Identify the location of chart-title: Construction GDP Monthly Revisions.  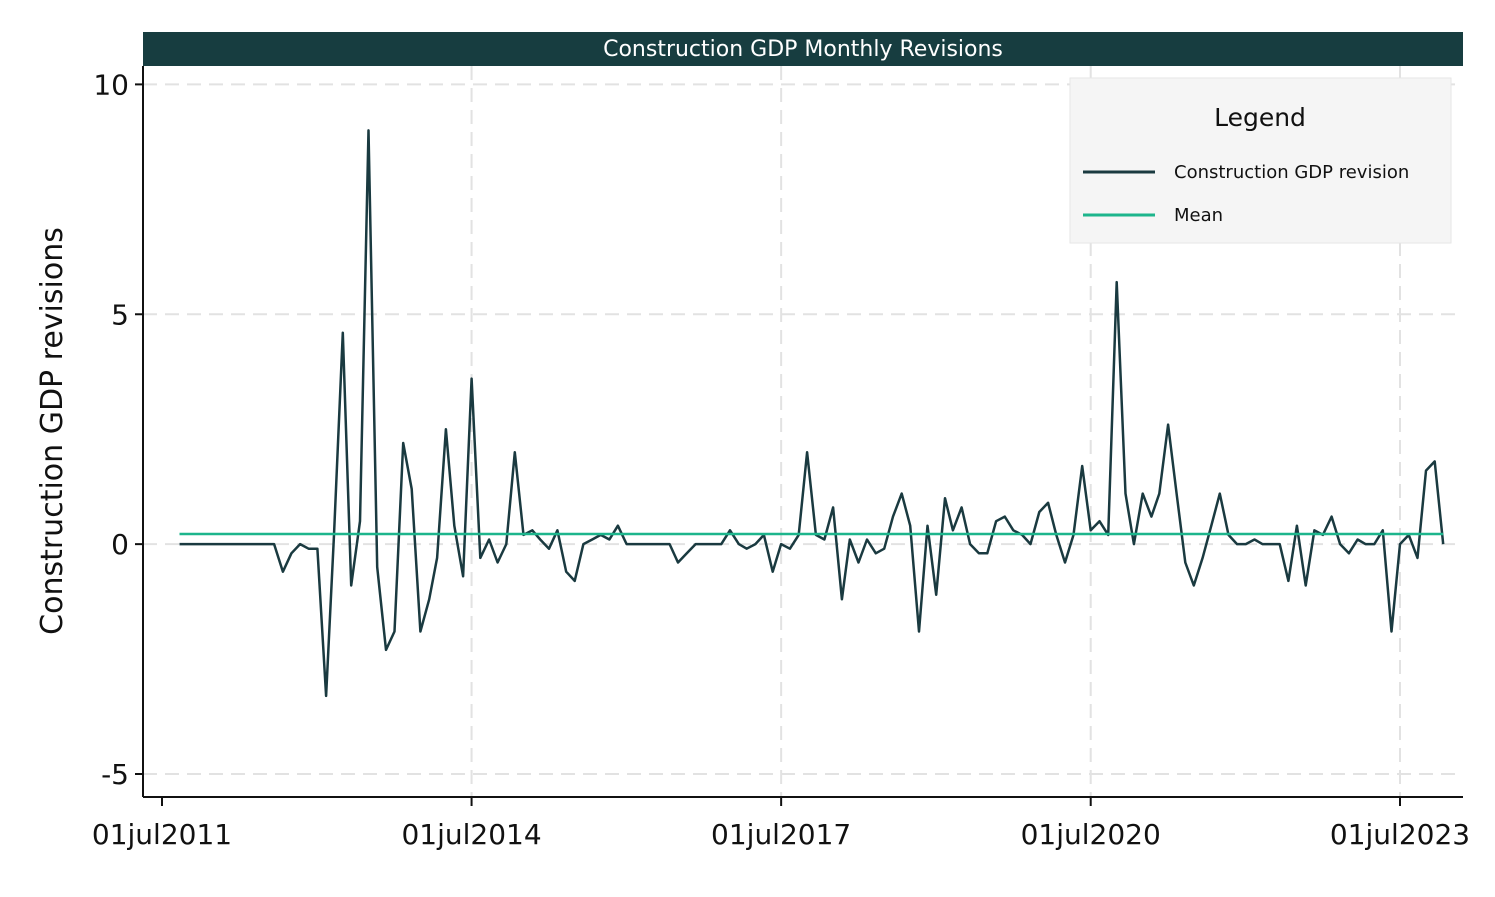
(803, 49).